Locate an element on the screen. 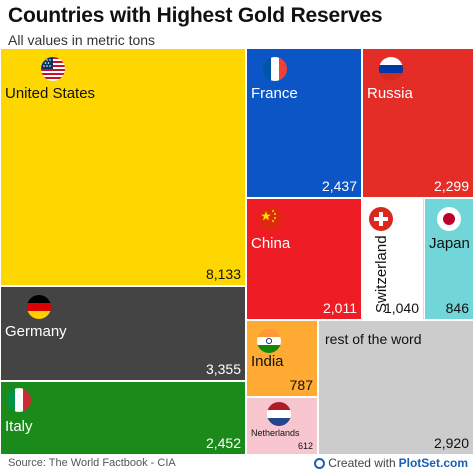 The width and height of the screenshot is (474, 474). ch-flag-icon is located at coordinates (381, 219).